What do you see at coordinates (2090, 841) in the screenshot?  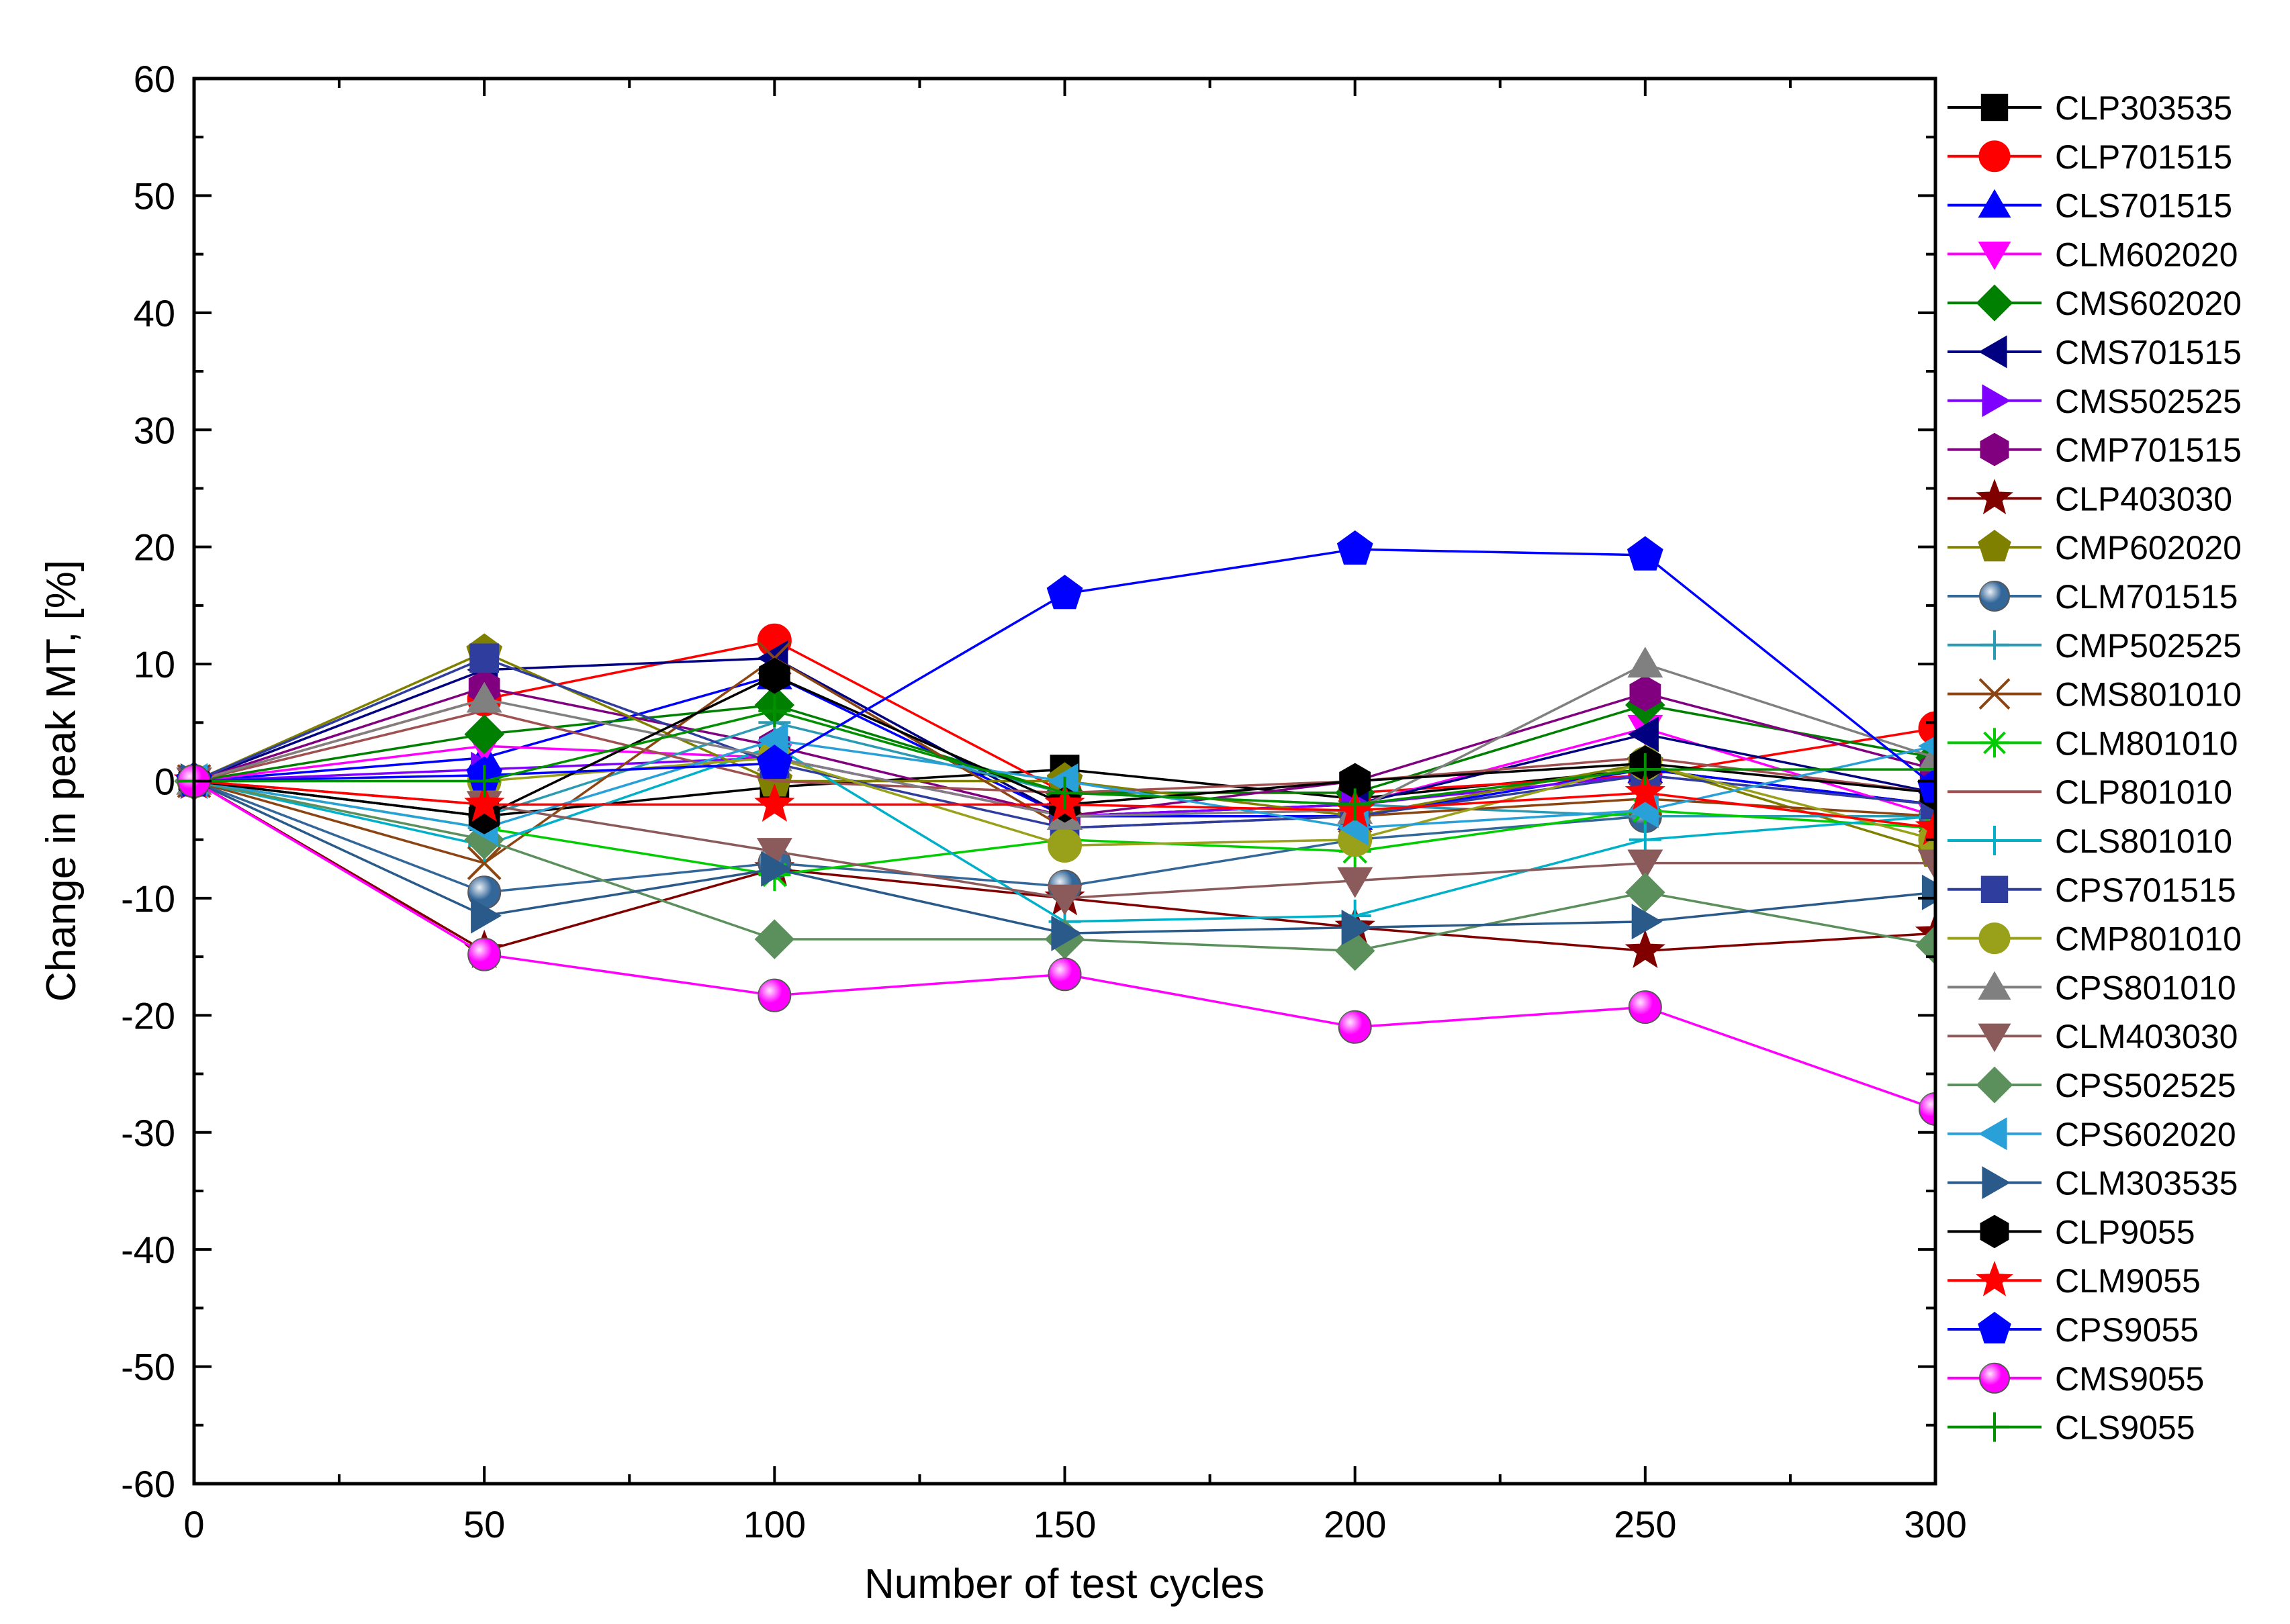 I see `legend-entry: CLS801010` at bounding box center [2090, 841].